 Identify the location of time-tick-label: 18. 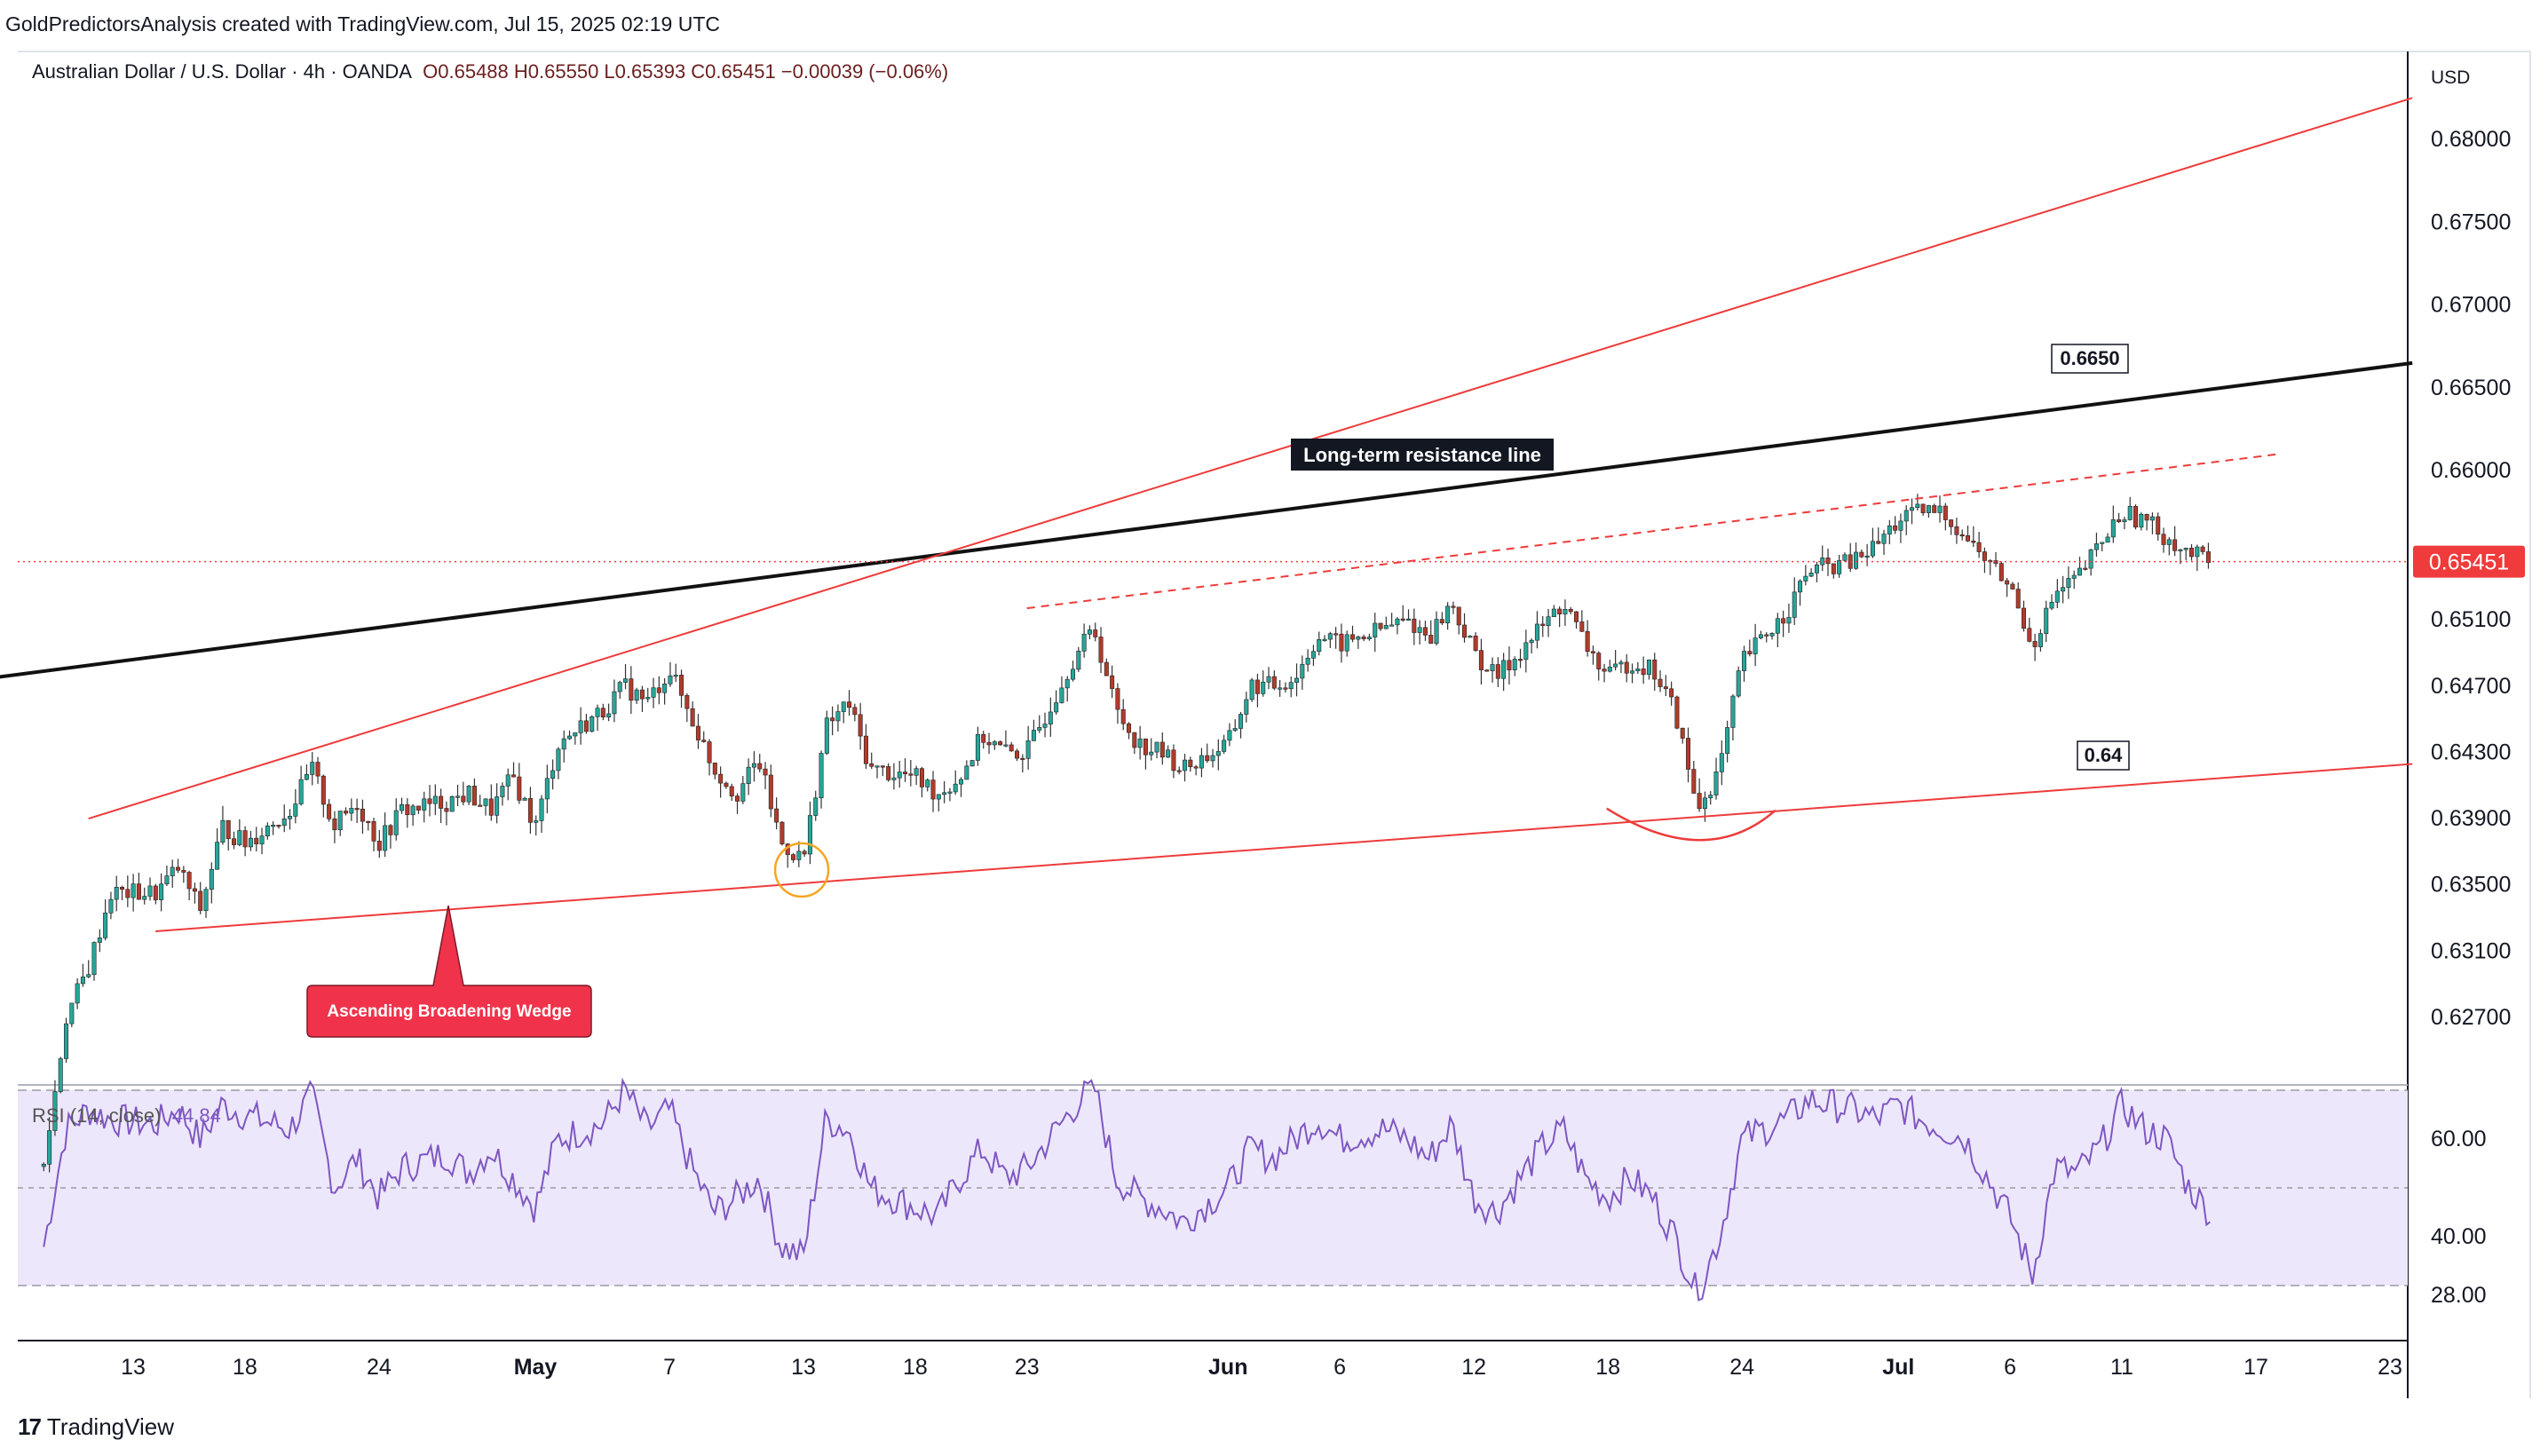
(1607, 1367).